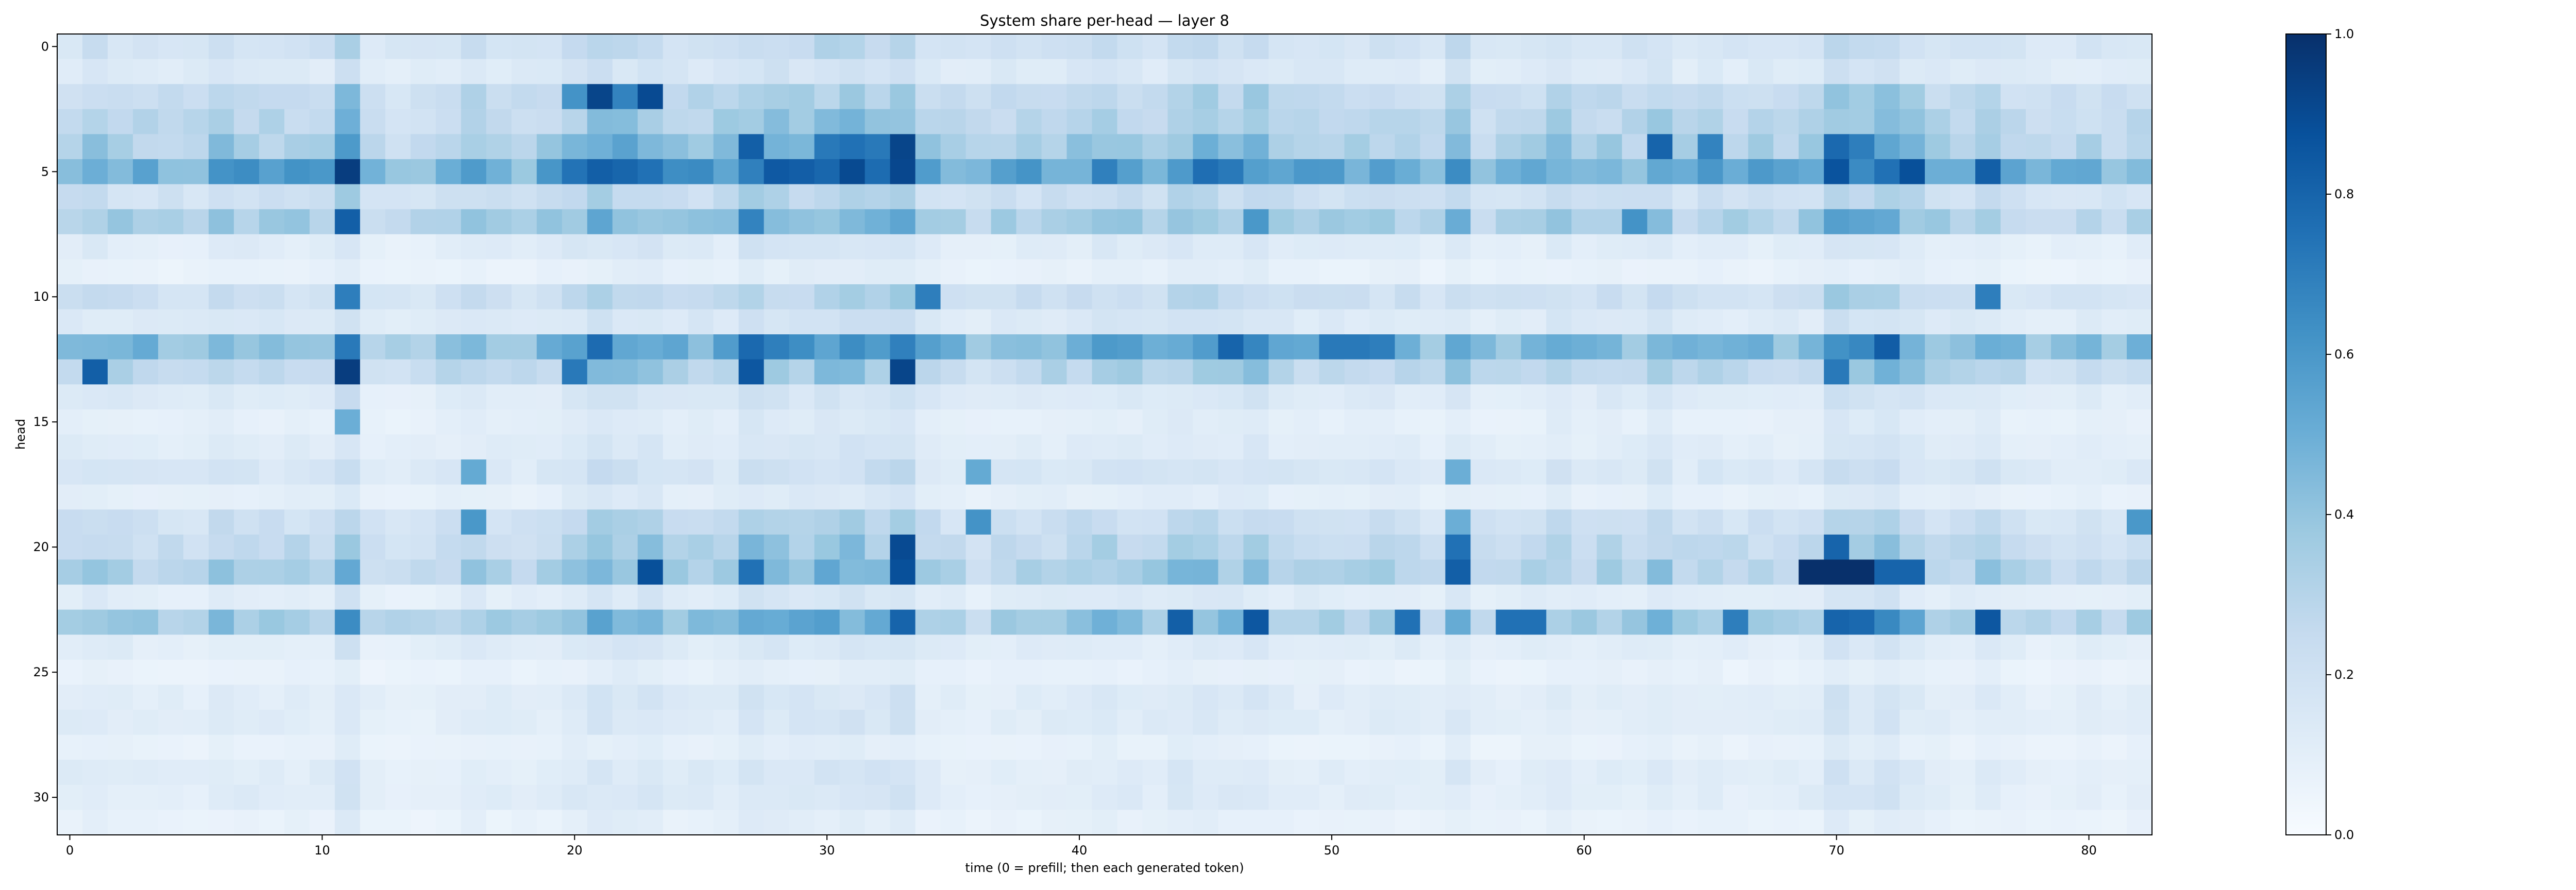  What do you see at coordinates (41, 672) in the screenshot?
I see `y-tick-label: 25` at bounding box center [41, 672].